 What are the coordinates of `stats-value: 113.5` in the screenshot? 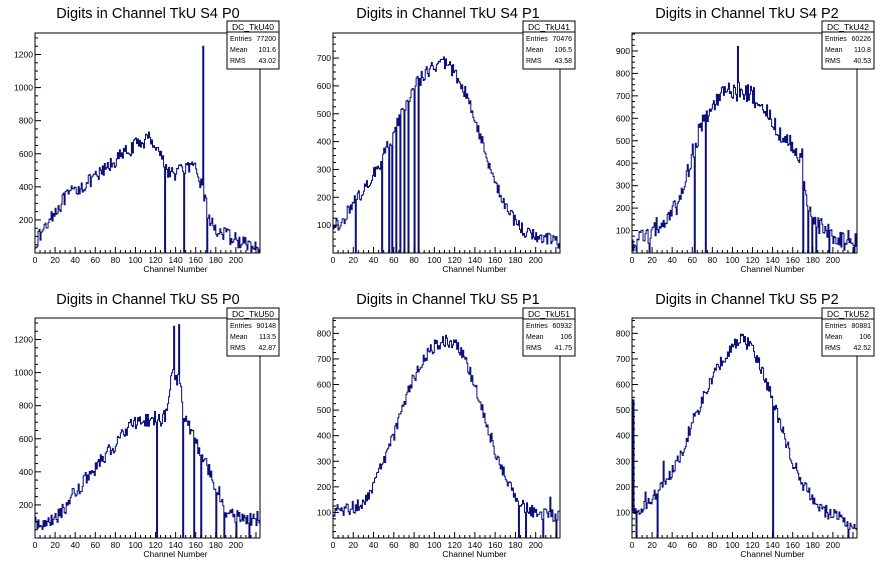 It's located at (267, 337).